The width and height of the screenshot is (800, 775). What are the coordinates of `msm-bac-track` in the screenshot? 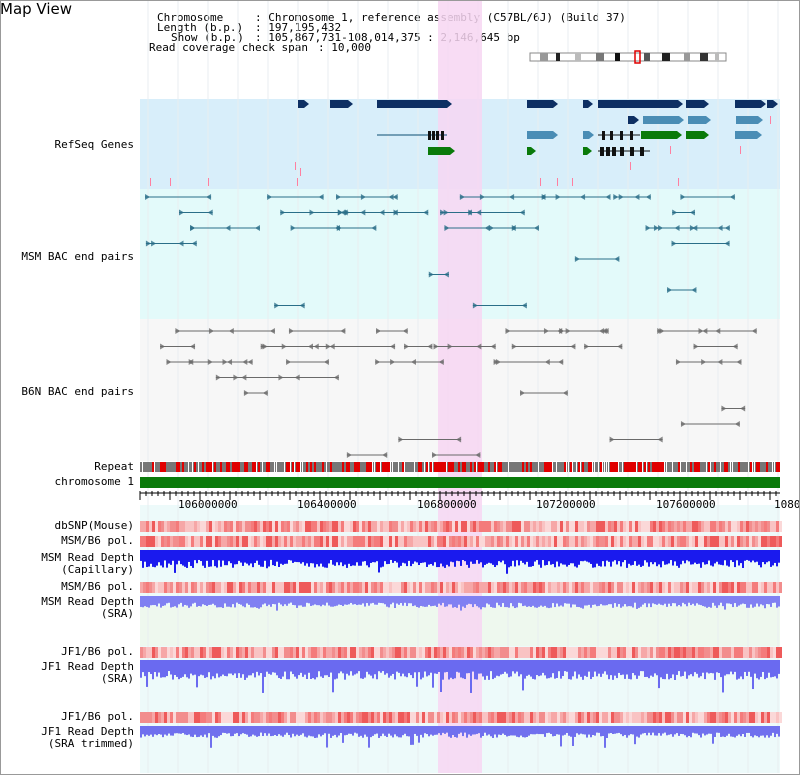 It's located at (440, 251).